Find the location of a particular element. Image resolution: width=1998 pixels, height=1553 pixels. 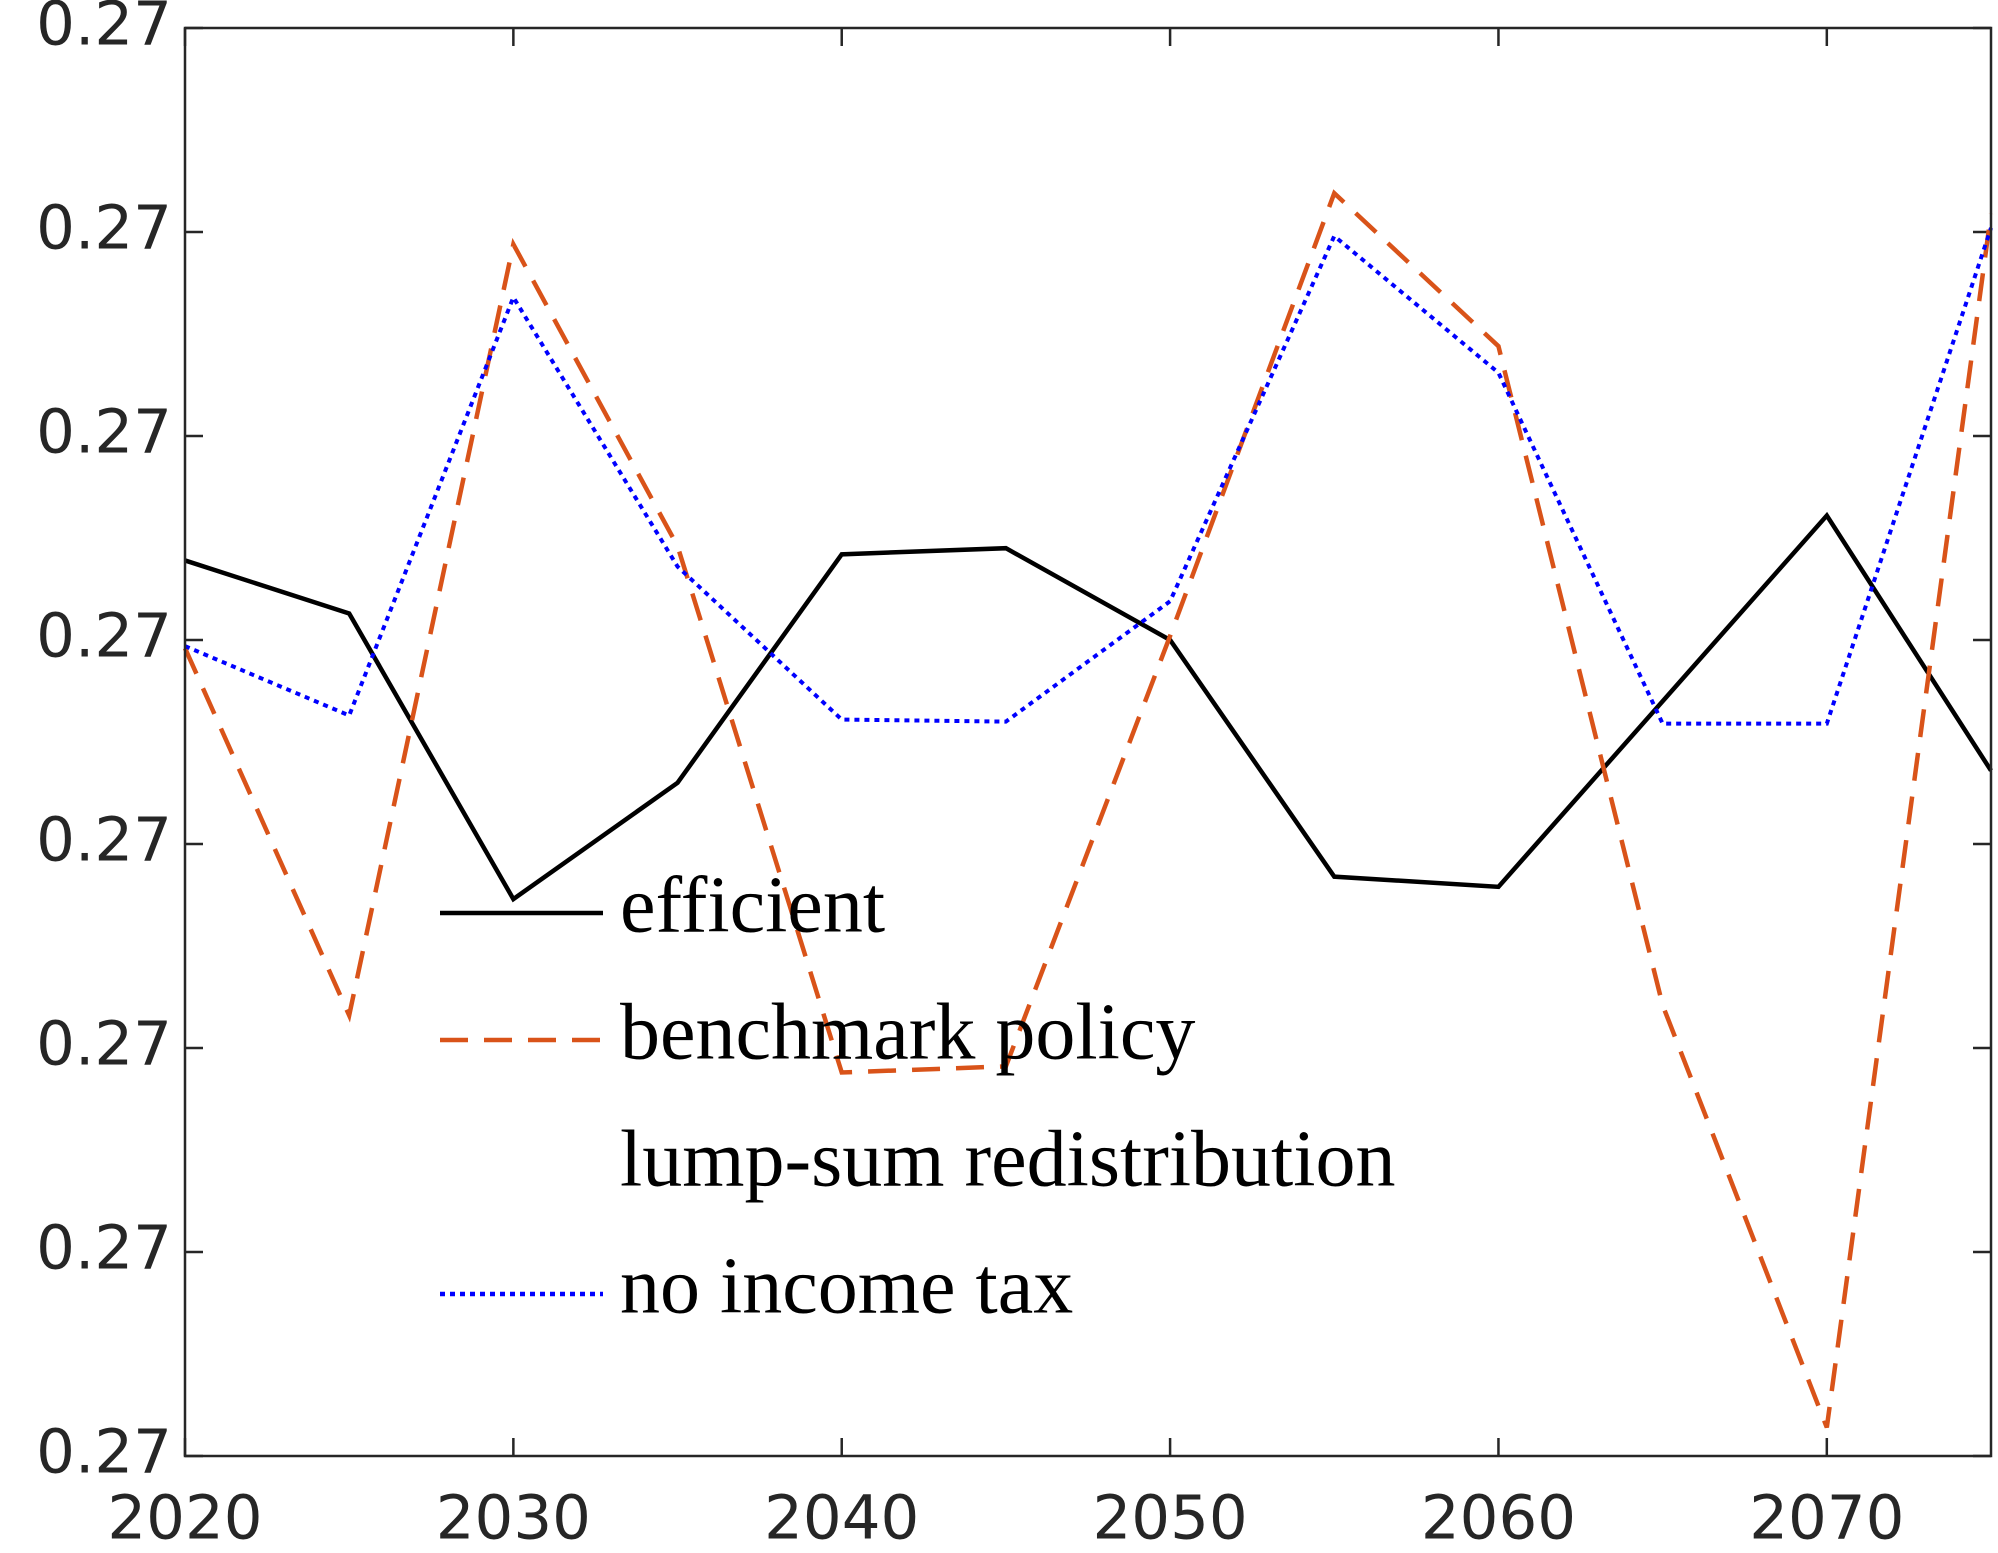

legend-label: lump-sum redistribution is located at coordinates (1008, 1159).